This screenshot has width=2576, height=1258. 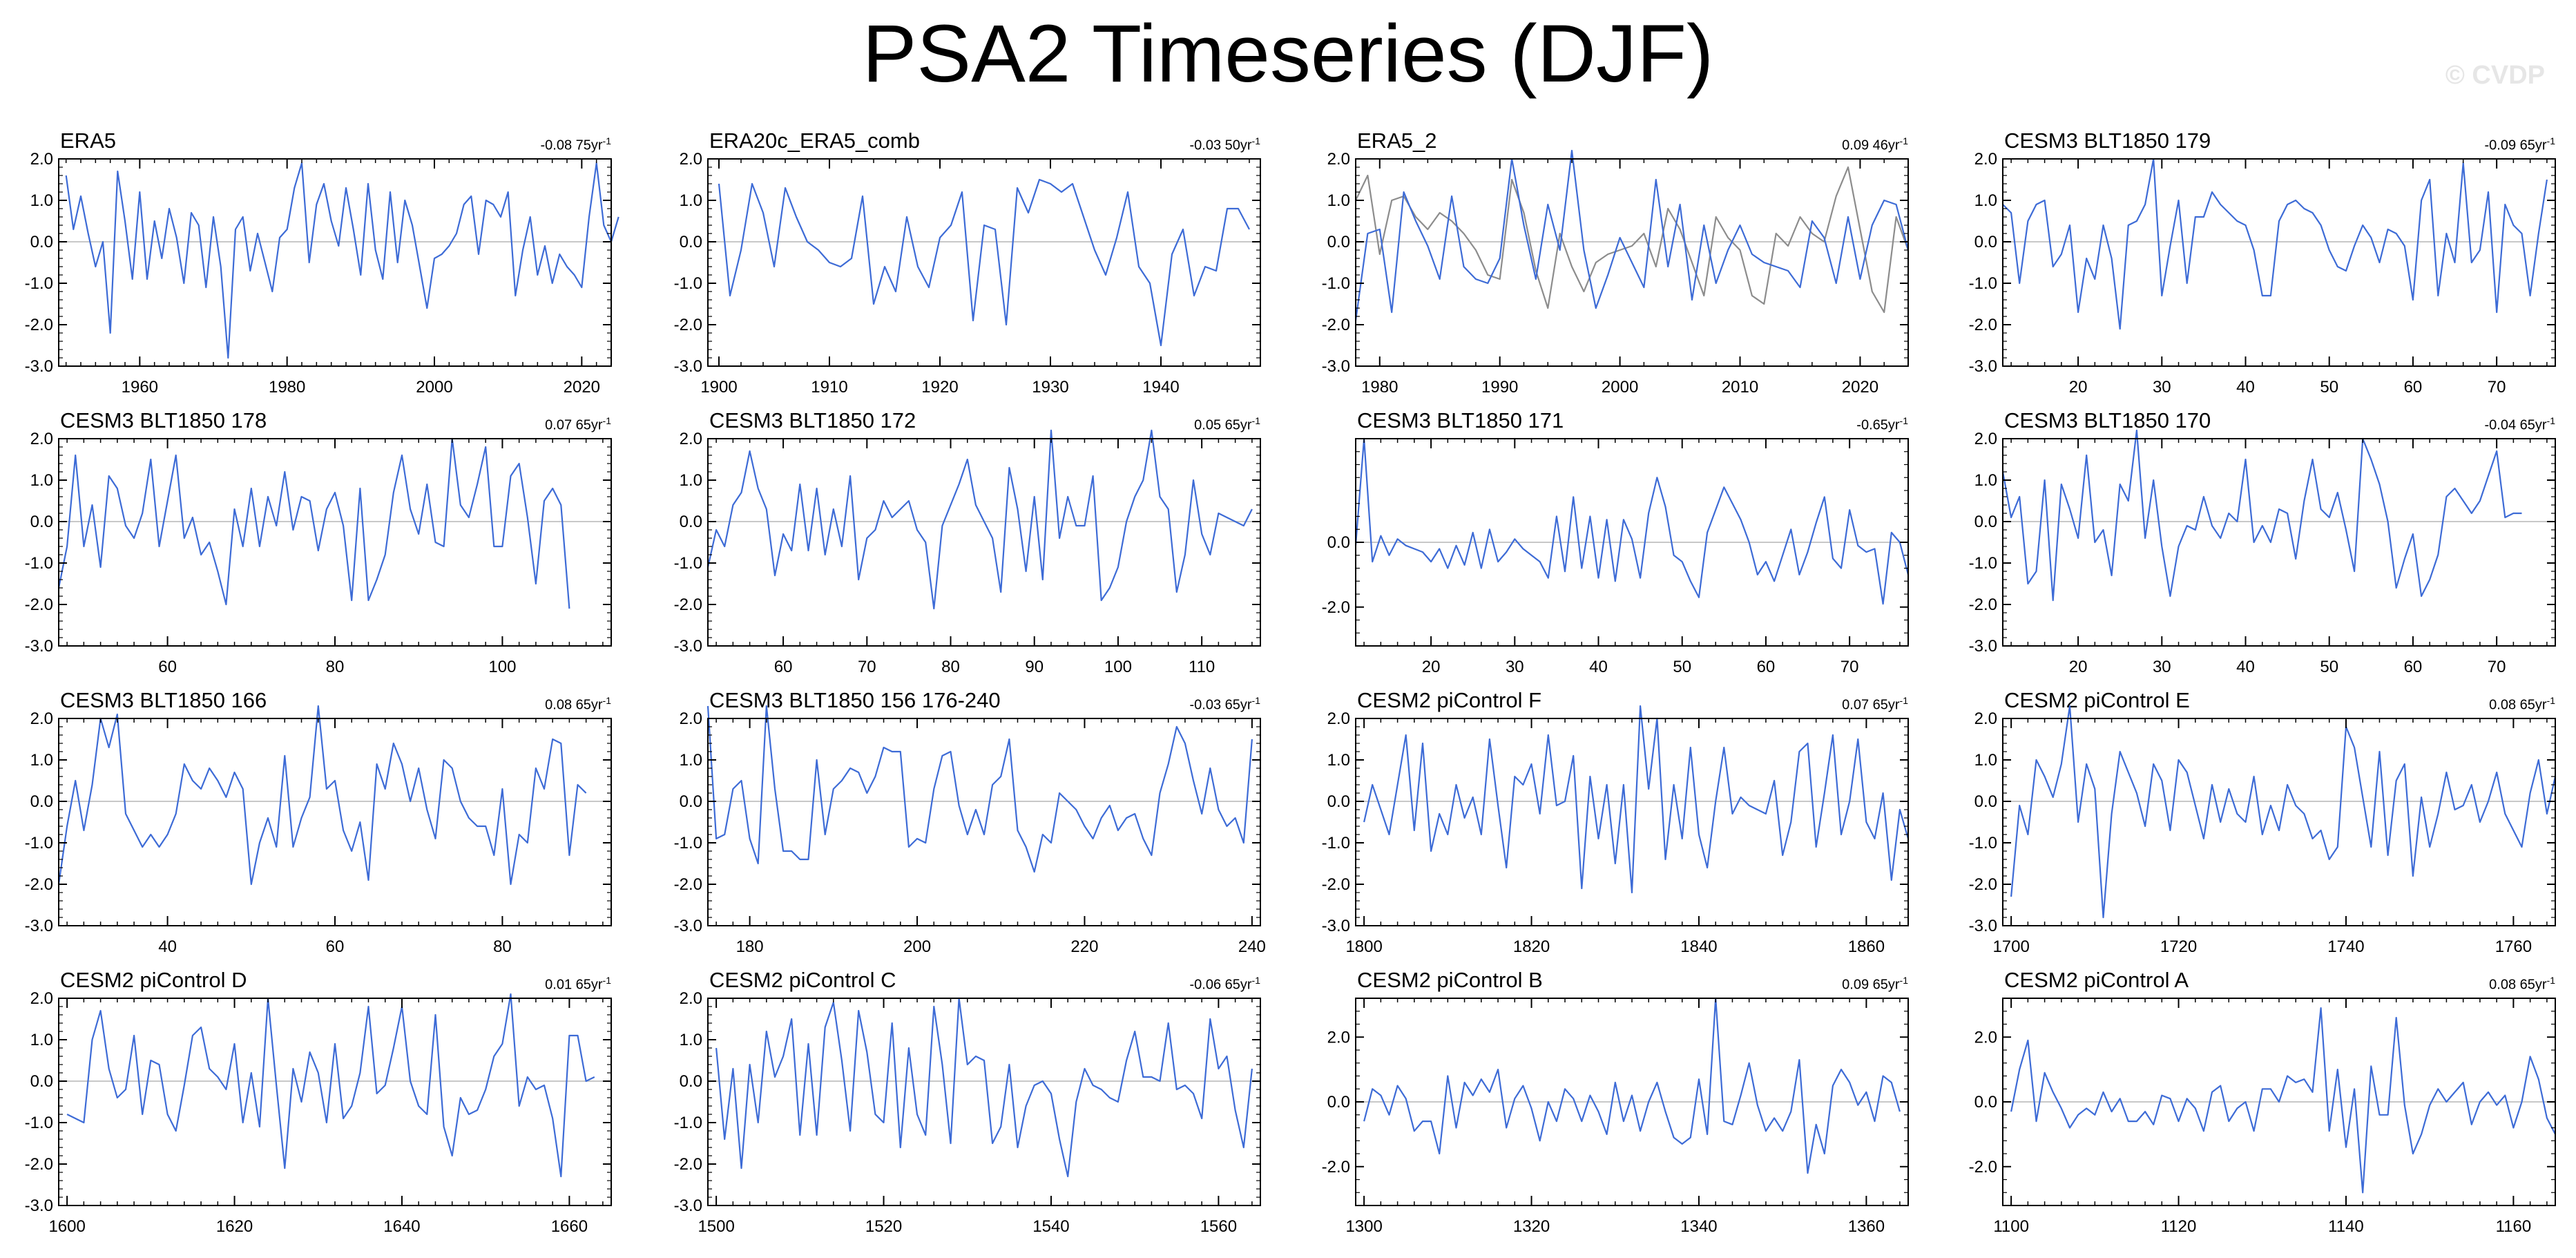 What do you see at coordinates (1499, 387) in the screenshot?
I see `x-tick-label: 1990` at bounding box center [1499, 387].